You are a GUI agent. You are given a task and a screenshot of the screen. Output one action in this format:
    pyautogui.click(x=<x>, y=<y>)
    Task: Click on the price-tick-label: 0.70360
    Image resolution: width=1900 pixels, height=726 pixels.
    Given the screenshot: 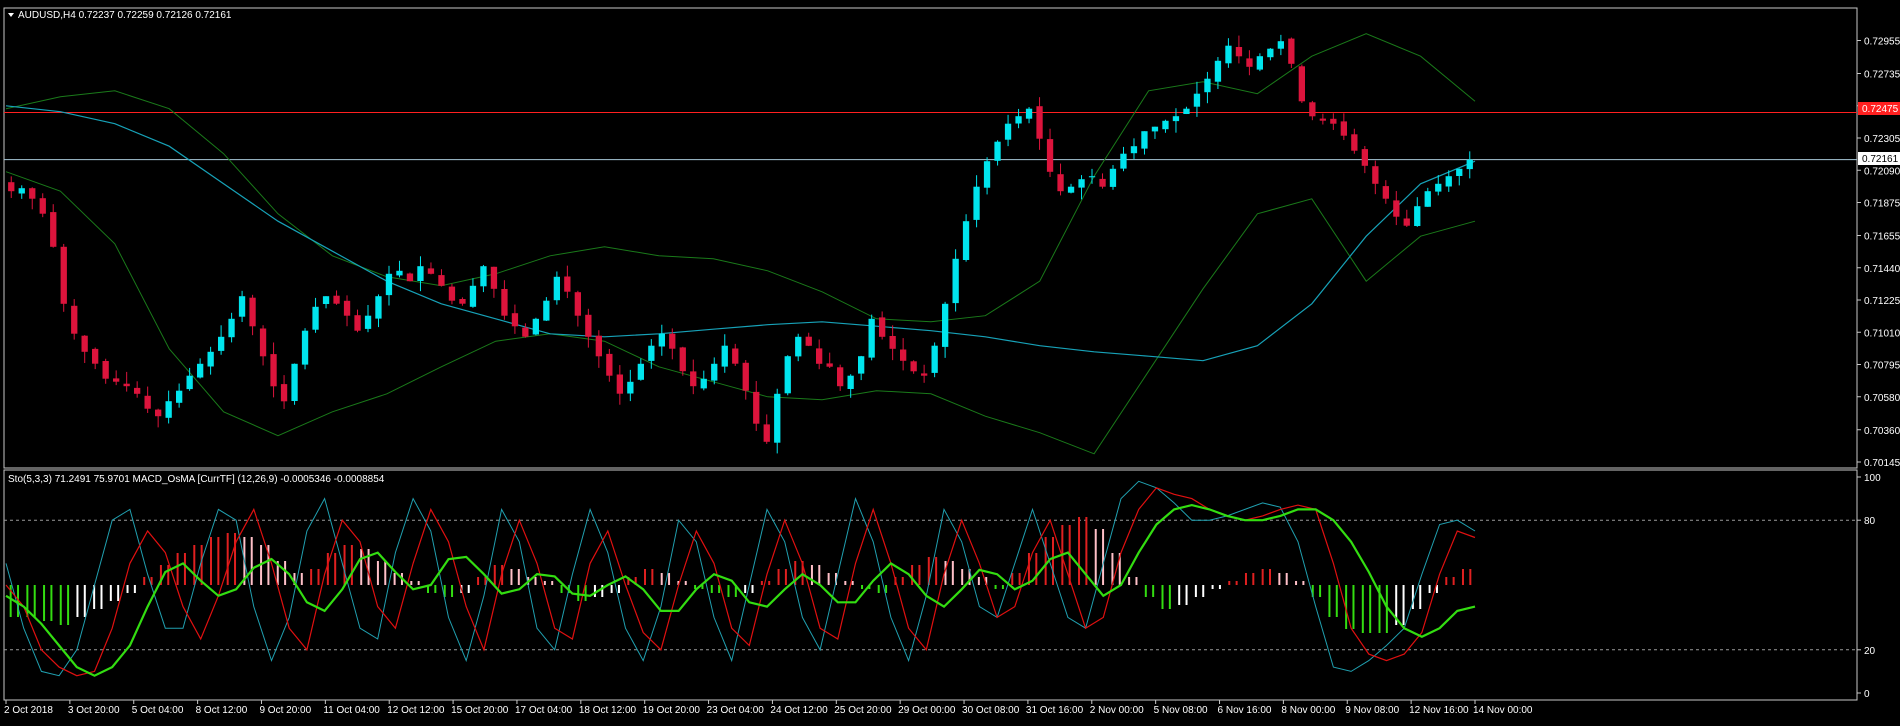 What is the action you would take?
    pyautogui.click(x=1882, y=431)
    